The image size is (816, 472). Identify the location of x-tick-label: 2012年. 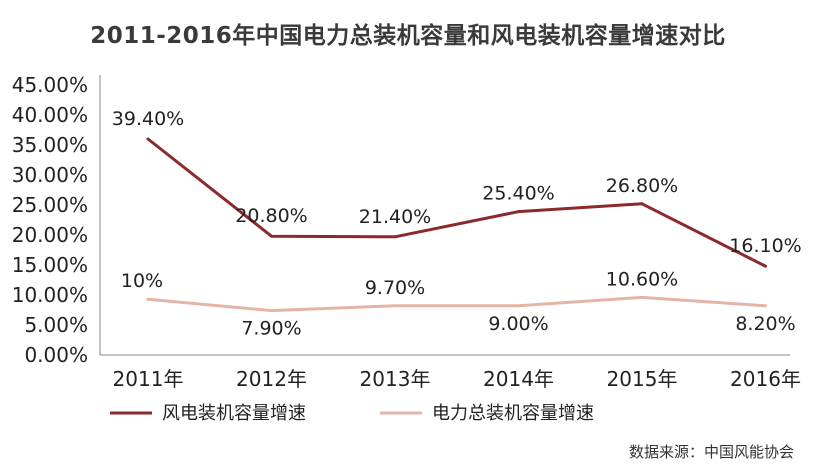
(271, 379).